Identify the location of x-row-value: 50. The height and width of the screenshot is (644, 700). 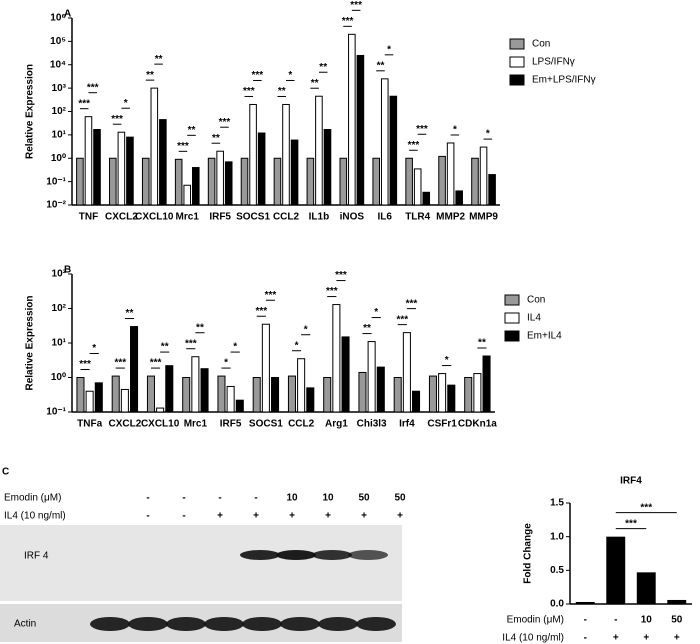
(677, 620).